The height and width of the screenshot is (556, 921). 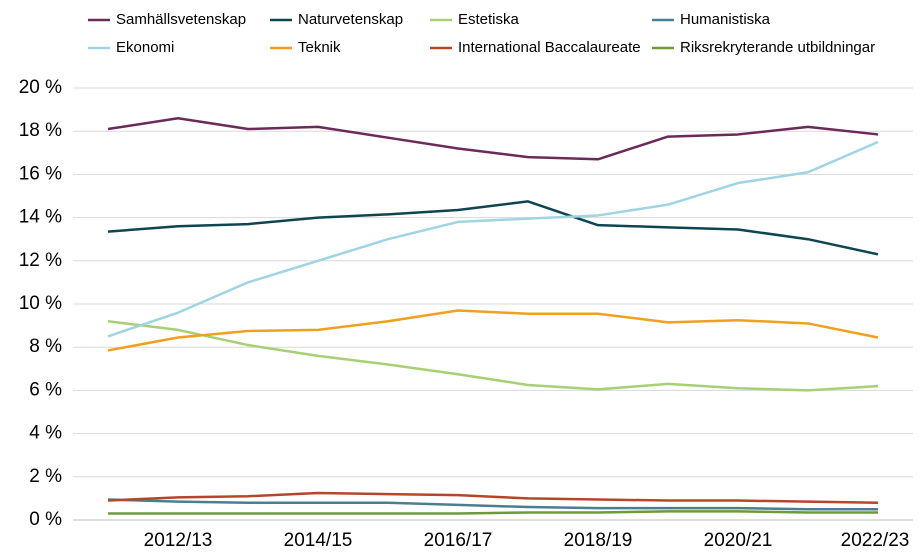 I want to click on y-tick-label: 8 %, so click(x=45, y=346).